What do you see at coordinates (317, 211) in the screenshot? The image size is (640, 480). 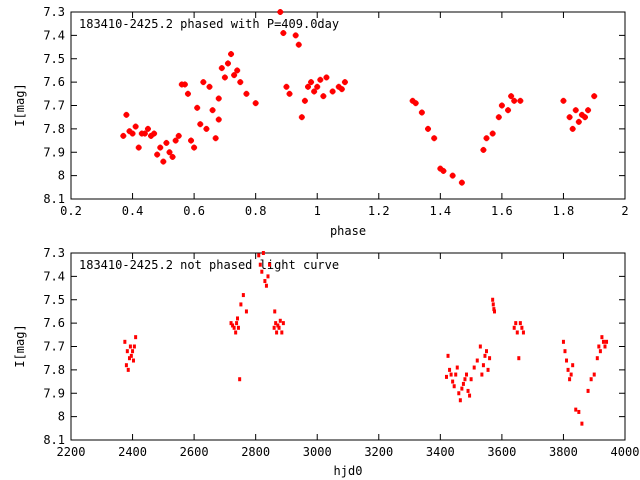 I see `x-tick-label: 1` at bounding box center [317, 211].